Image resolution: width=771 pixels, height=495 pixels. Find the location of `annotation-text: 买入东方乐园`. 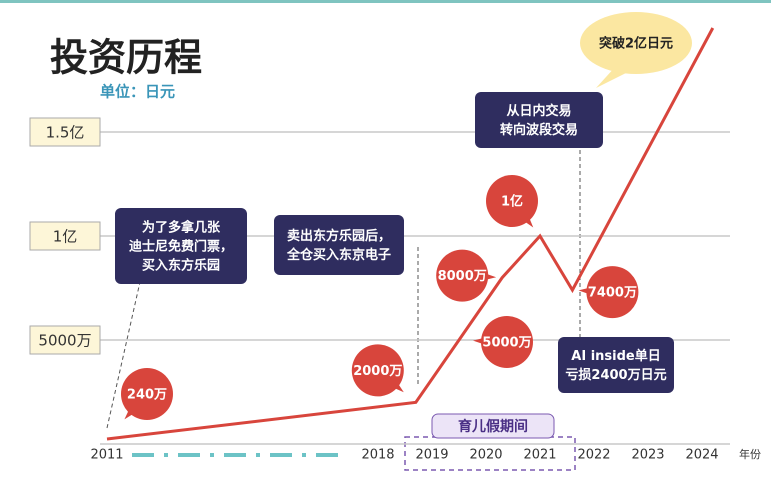

annotation-text: 买入东方乐园 is located at coordinates (181, 266).